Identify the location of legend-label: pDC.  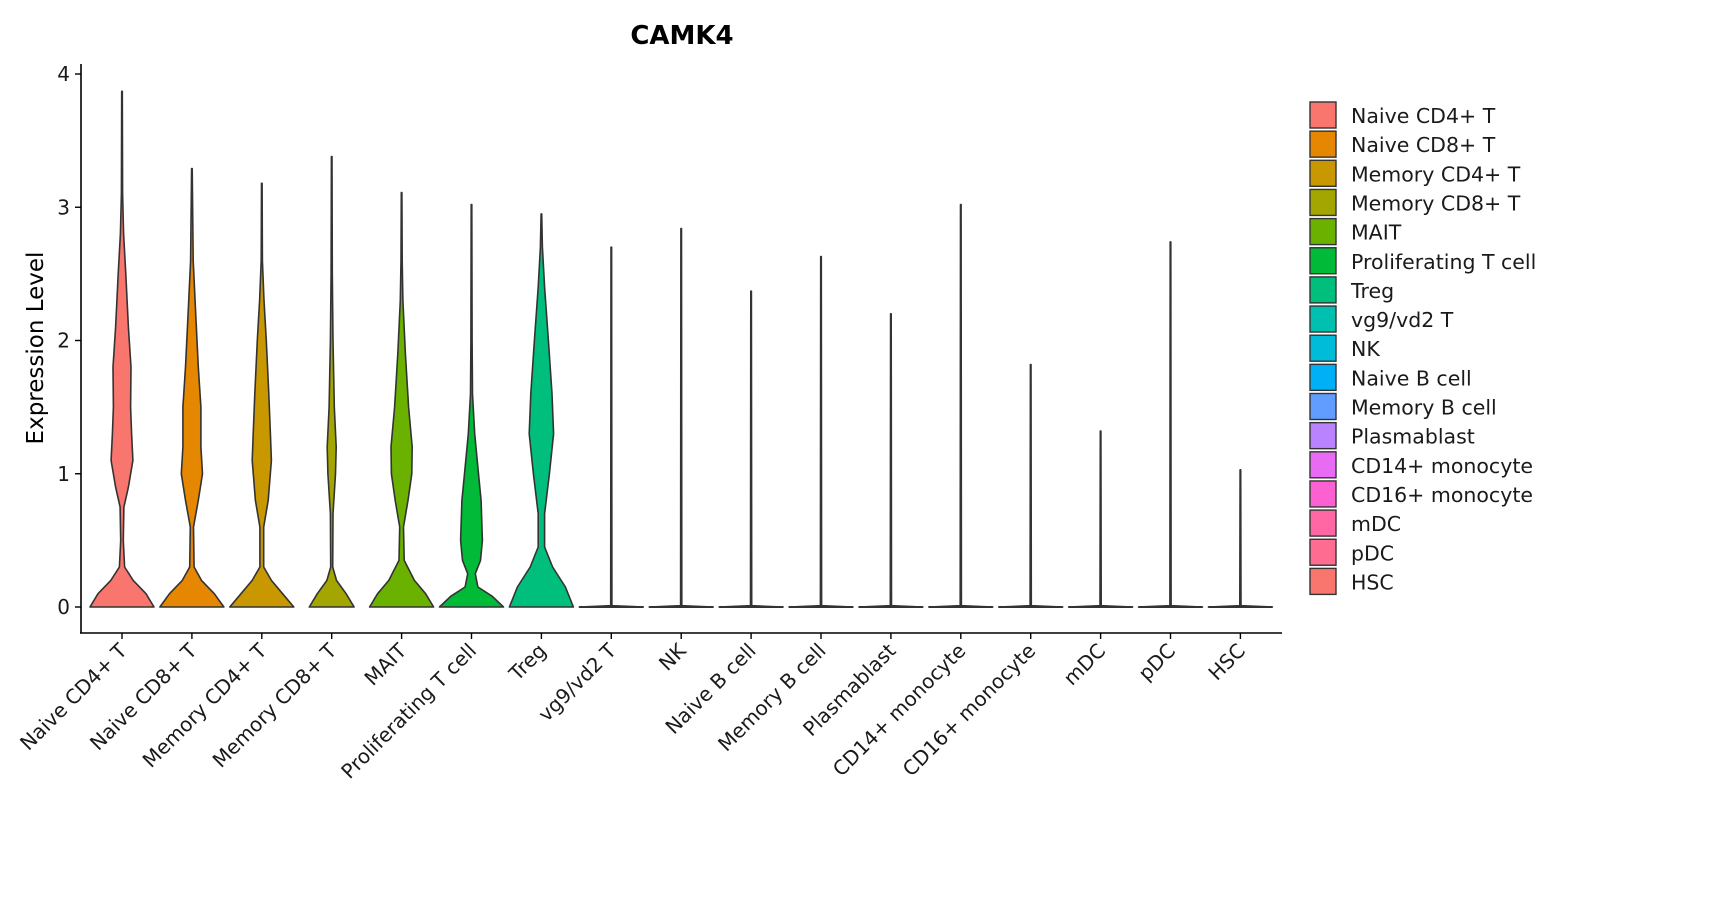
(1372, 553).